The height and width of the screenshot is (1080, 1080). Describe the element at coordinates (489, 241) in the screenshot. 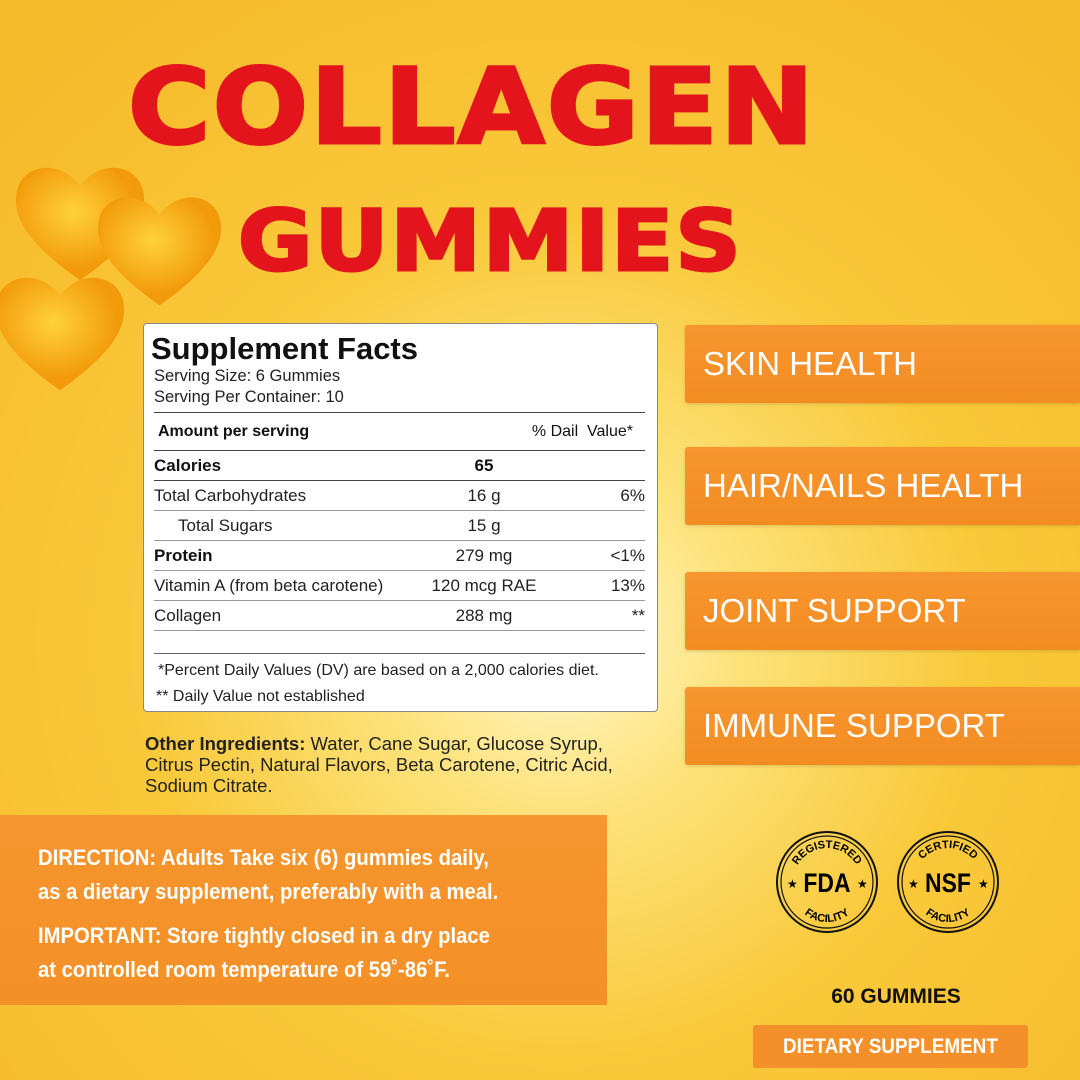

I see `title-gummies: GUMMIES` at that location.